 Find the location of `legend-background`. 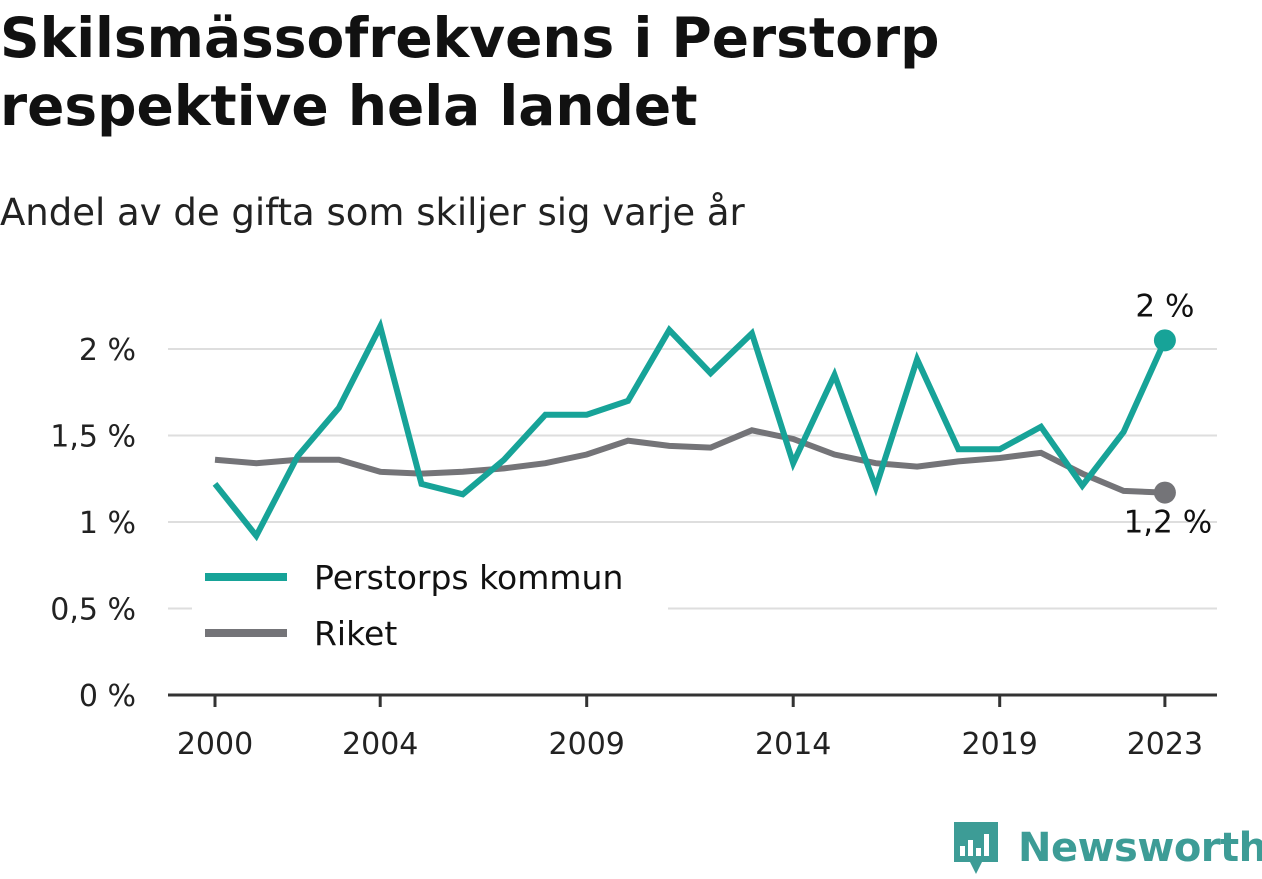

legend-background is located at coordinates (430, 608).